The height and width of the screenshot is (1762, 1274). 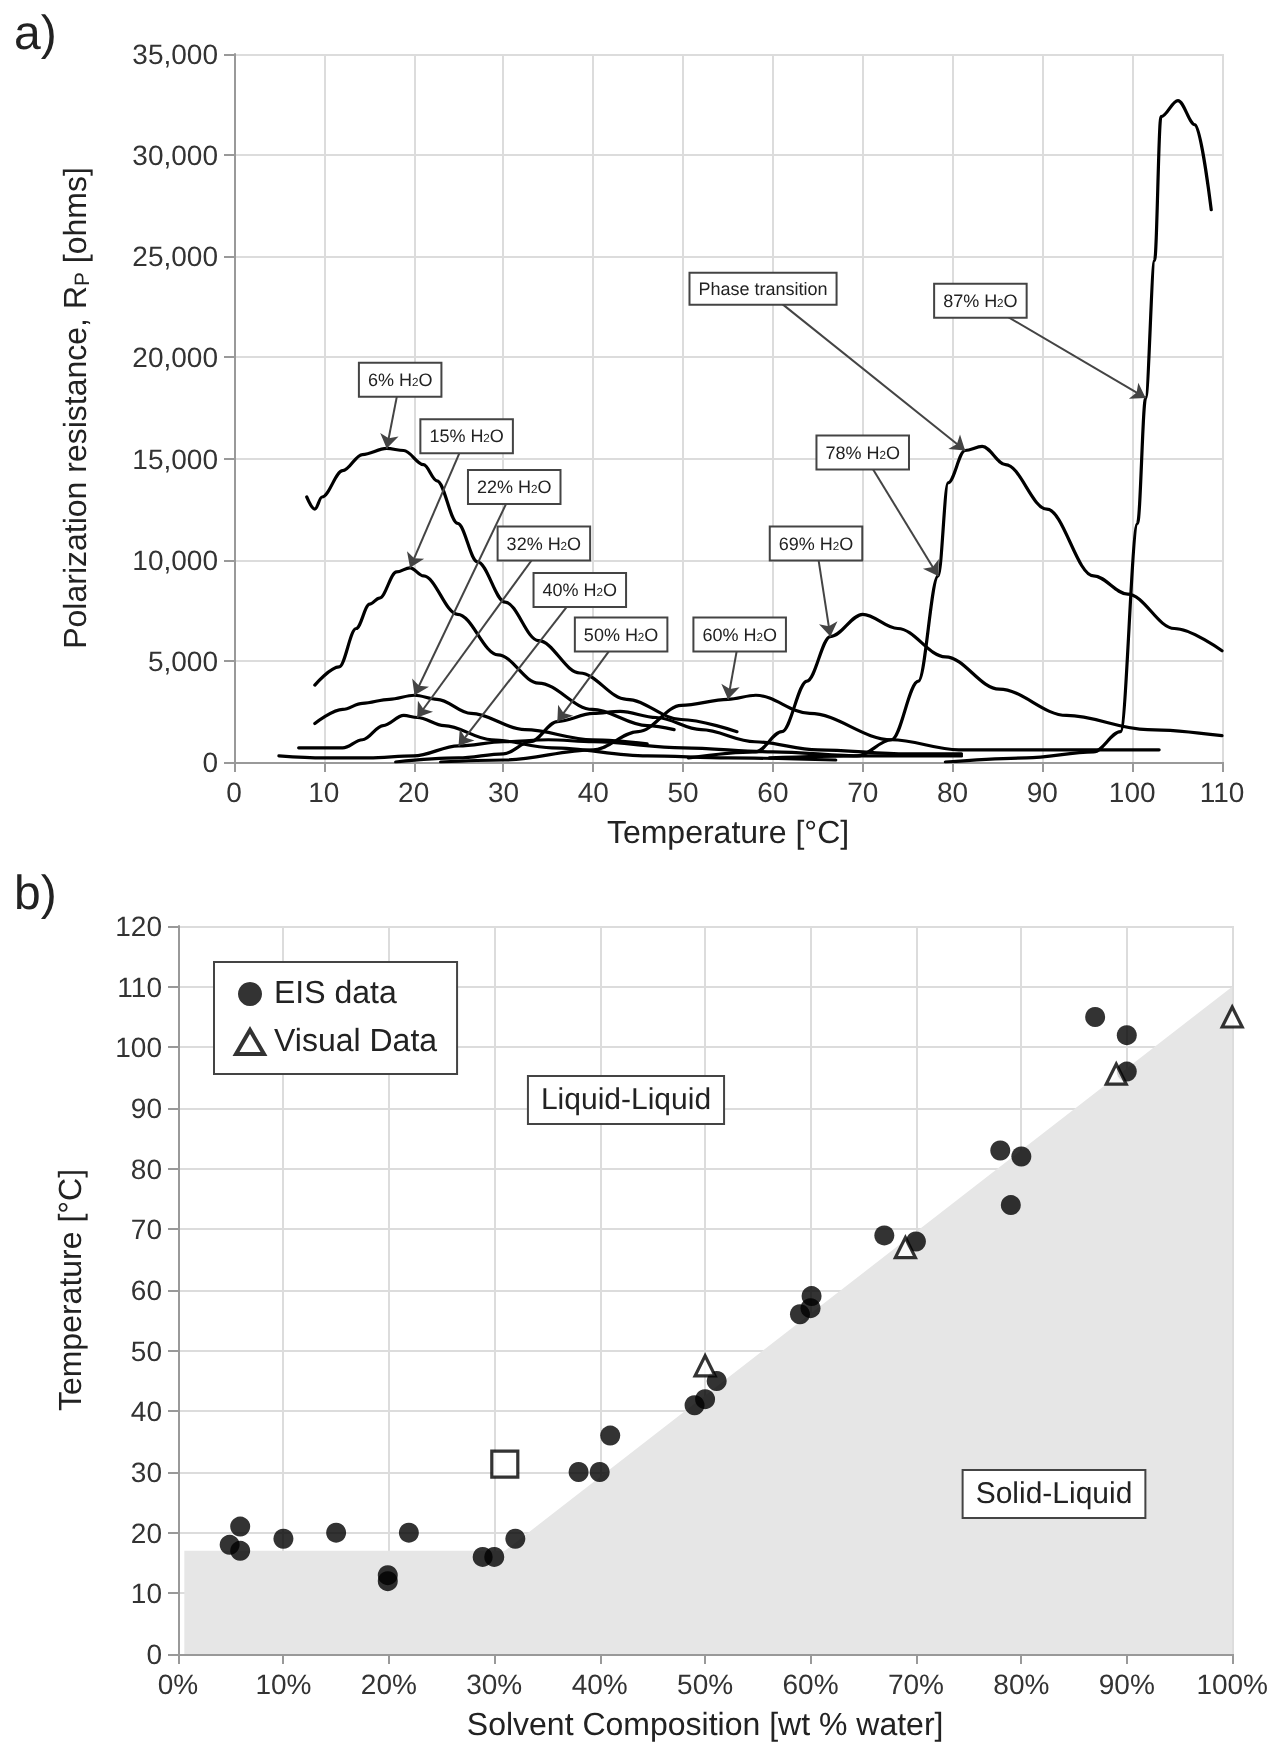 I want to click on x-tick-label: 60%, so click(x=810, y=1684).